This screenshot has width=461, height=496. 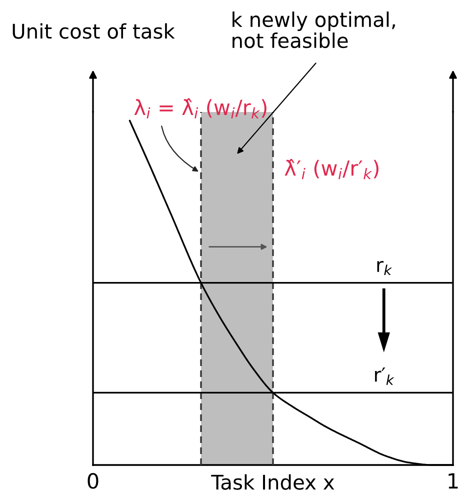 What do you see at coordinates (200, 108) in the screenshot?
I see `text: λ$_{i}$ = λ̂$_{i}$ (w$_{i}$/r$_{k}$)` at bounding box center [200, 108].